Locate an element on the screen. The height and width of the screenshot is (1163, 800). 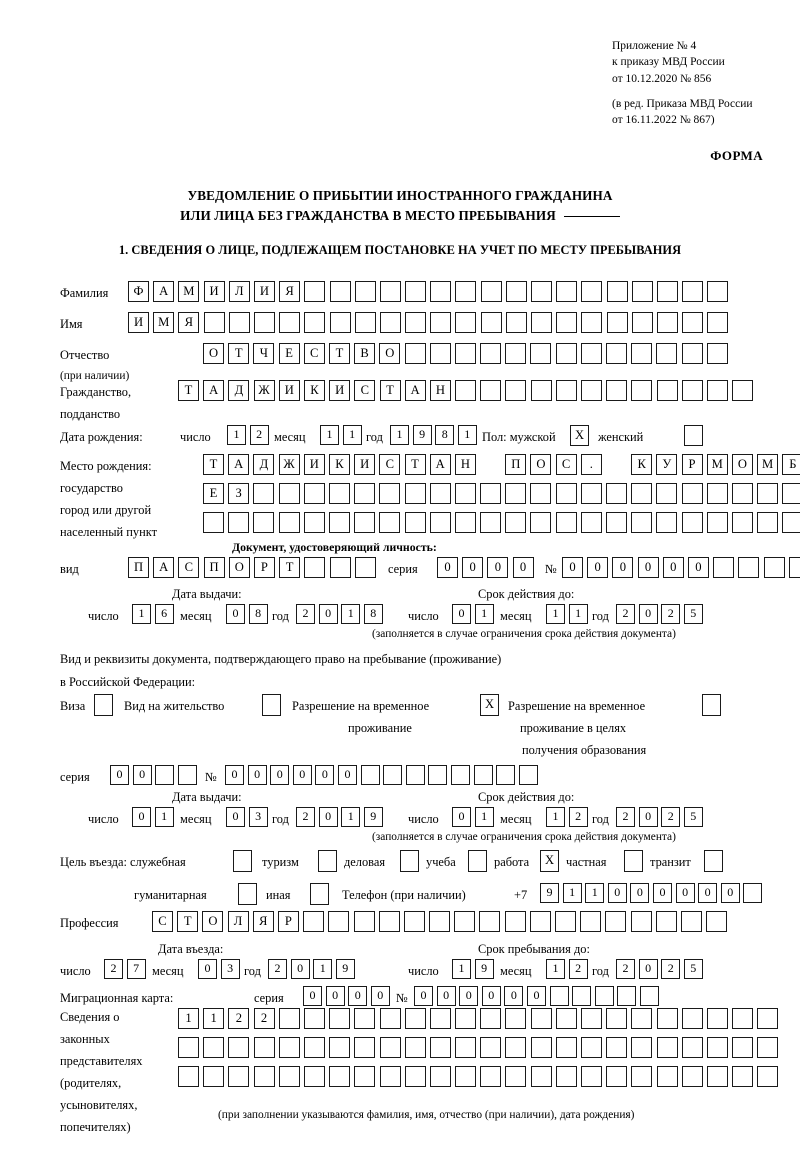
form-cell: 6 is located at coordinates (164, 614).